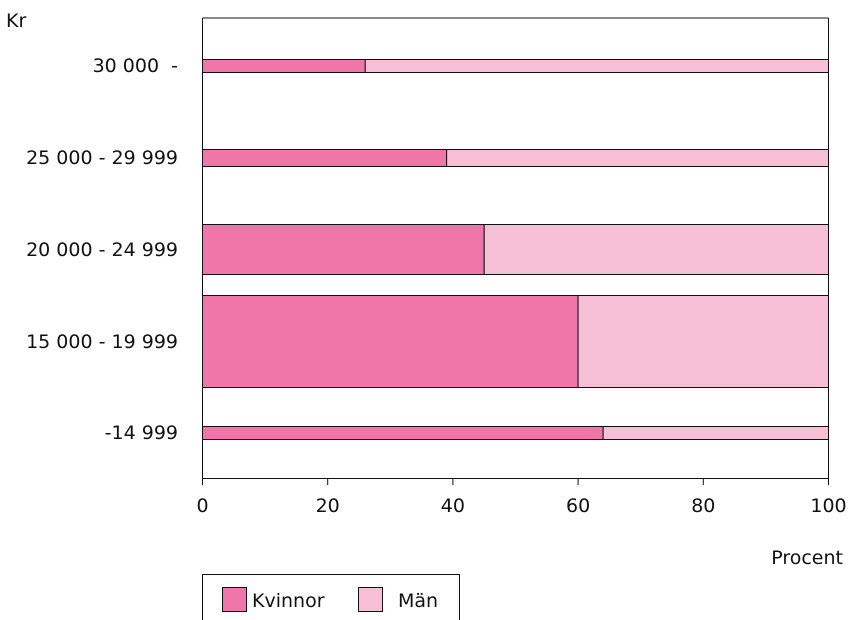 The image size is (851, 620). Describe the element at coordinates (135, 66) in the screenshot. I see `y-tick-label: 30 000 -` at that location.